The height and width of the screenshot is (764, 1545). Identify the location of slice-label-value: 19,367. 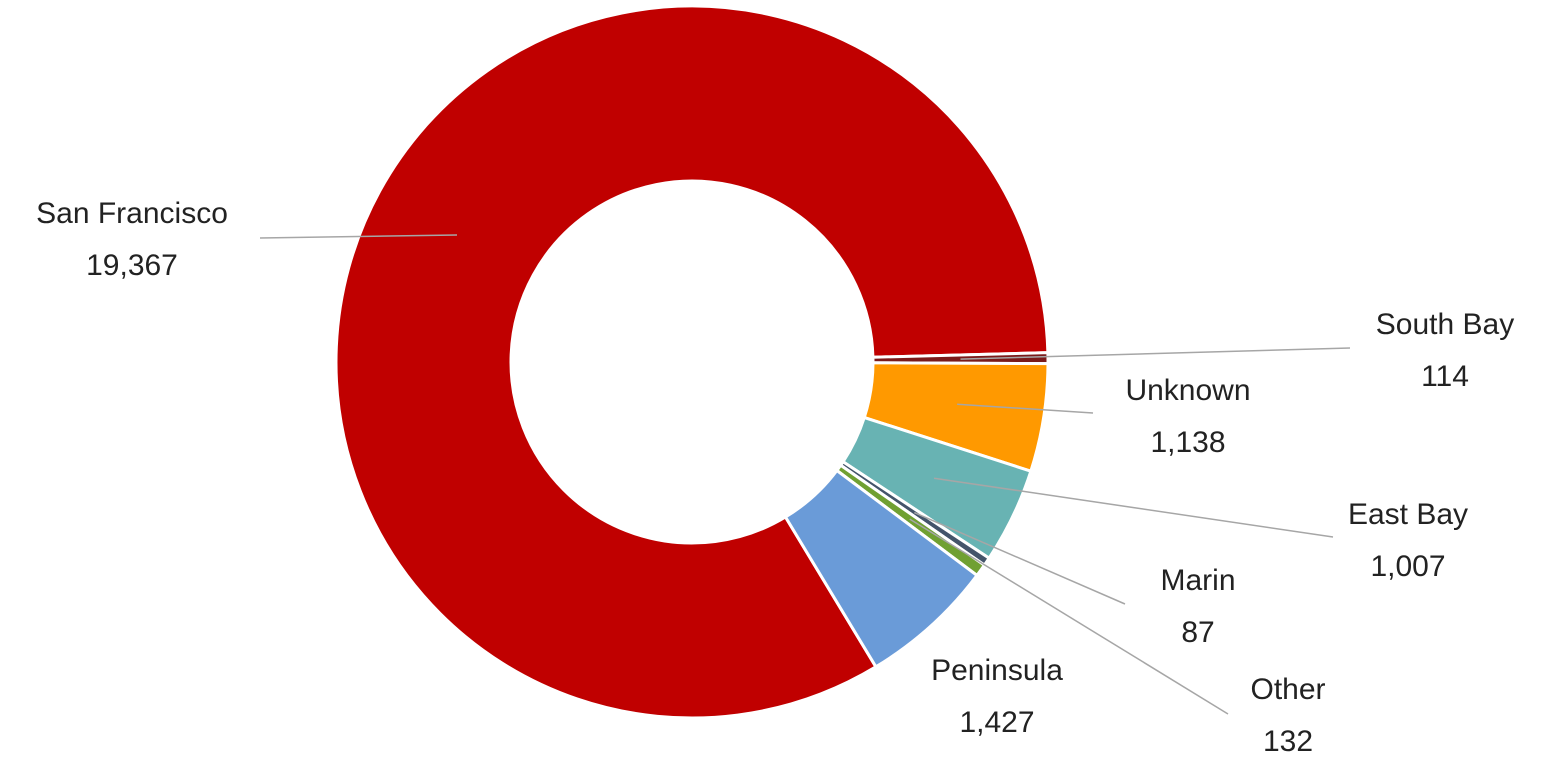
(132, 265).